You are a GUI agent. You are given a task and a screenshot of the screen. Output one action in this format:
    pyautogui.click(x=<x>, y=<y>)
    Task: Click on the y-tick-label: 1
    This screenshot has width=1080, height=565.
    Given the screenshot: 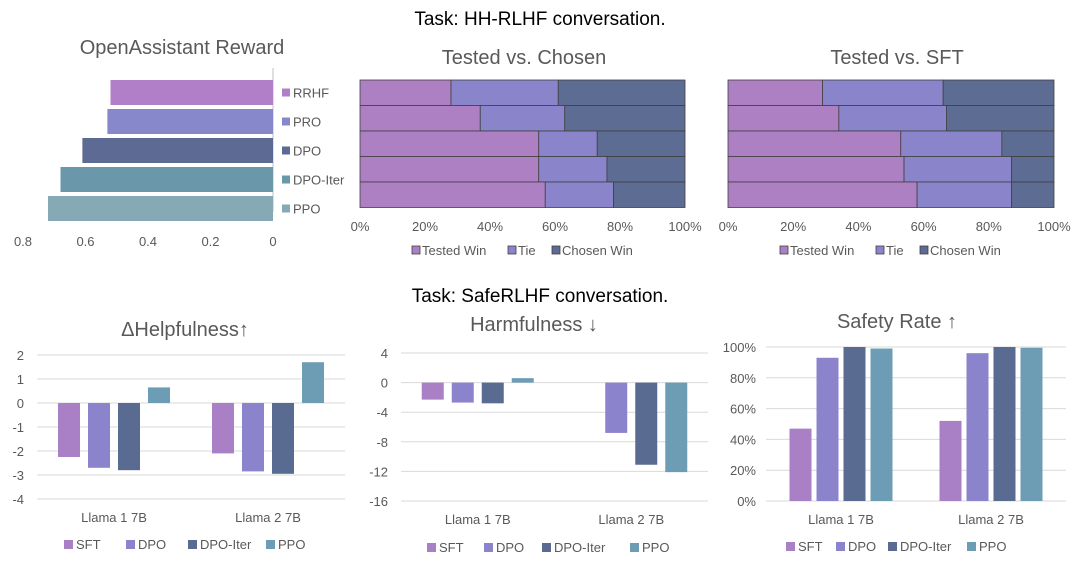 What is the action you would take?
    pyautogui.click(x=20, y=379)
    